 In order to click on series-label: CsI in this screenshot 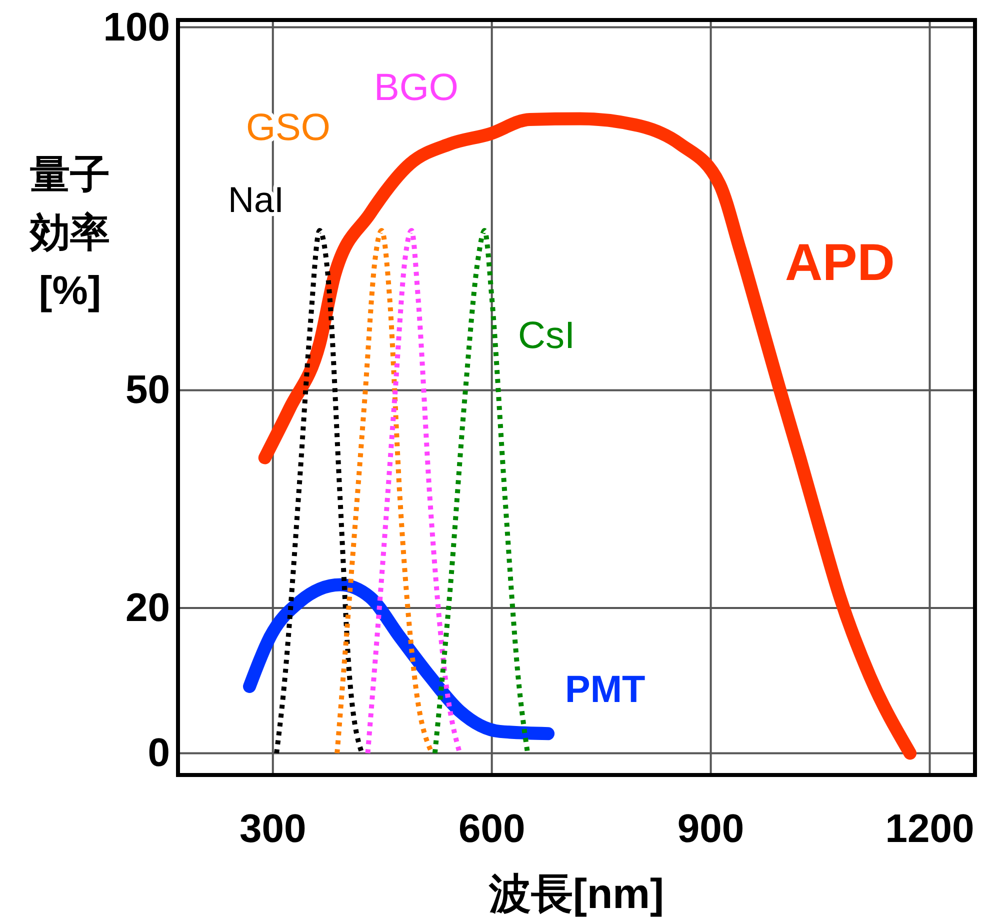, I will do `click(546, 336)`.